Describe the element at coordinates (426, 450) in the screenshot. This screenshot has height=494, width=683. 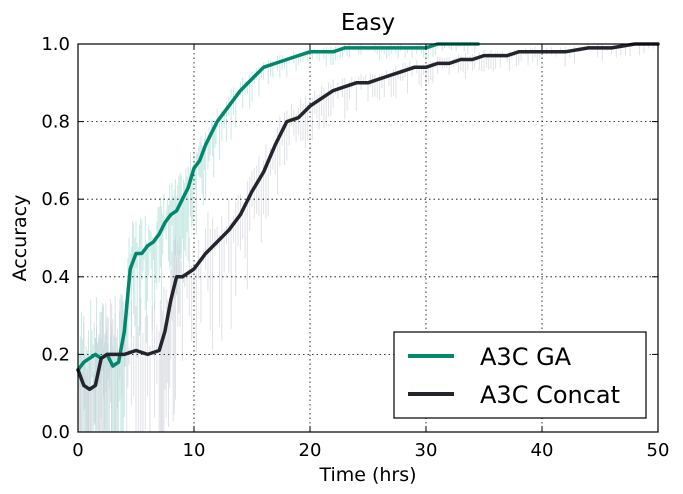
I see `x-tick-label: 30` at that location.